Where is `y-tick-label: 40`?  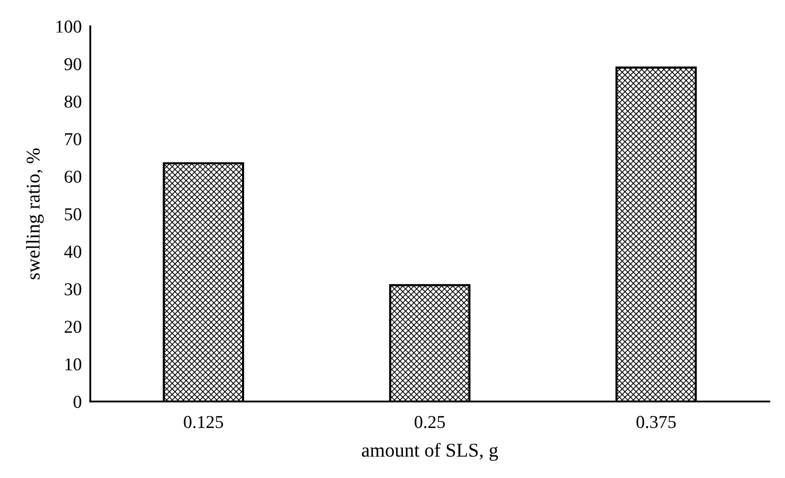
y-tick-label: 40 is located at coordinates (73, 252).